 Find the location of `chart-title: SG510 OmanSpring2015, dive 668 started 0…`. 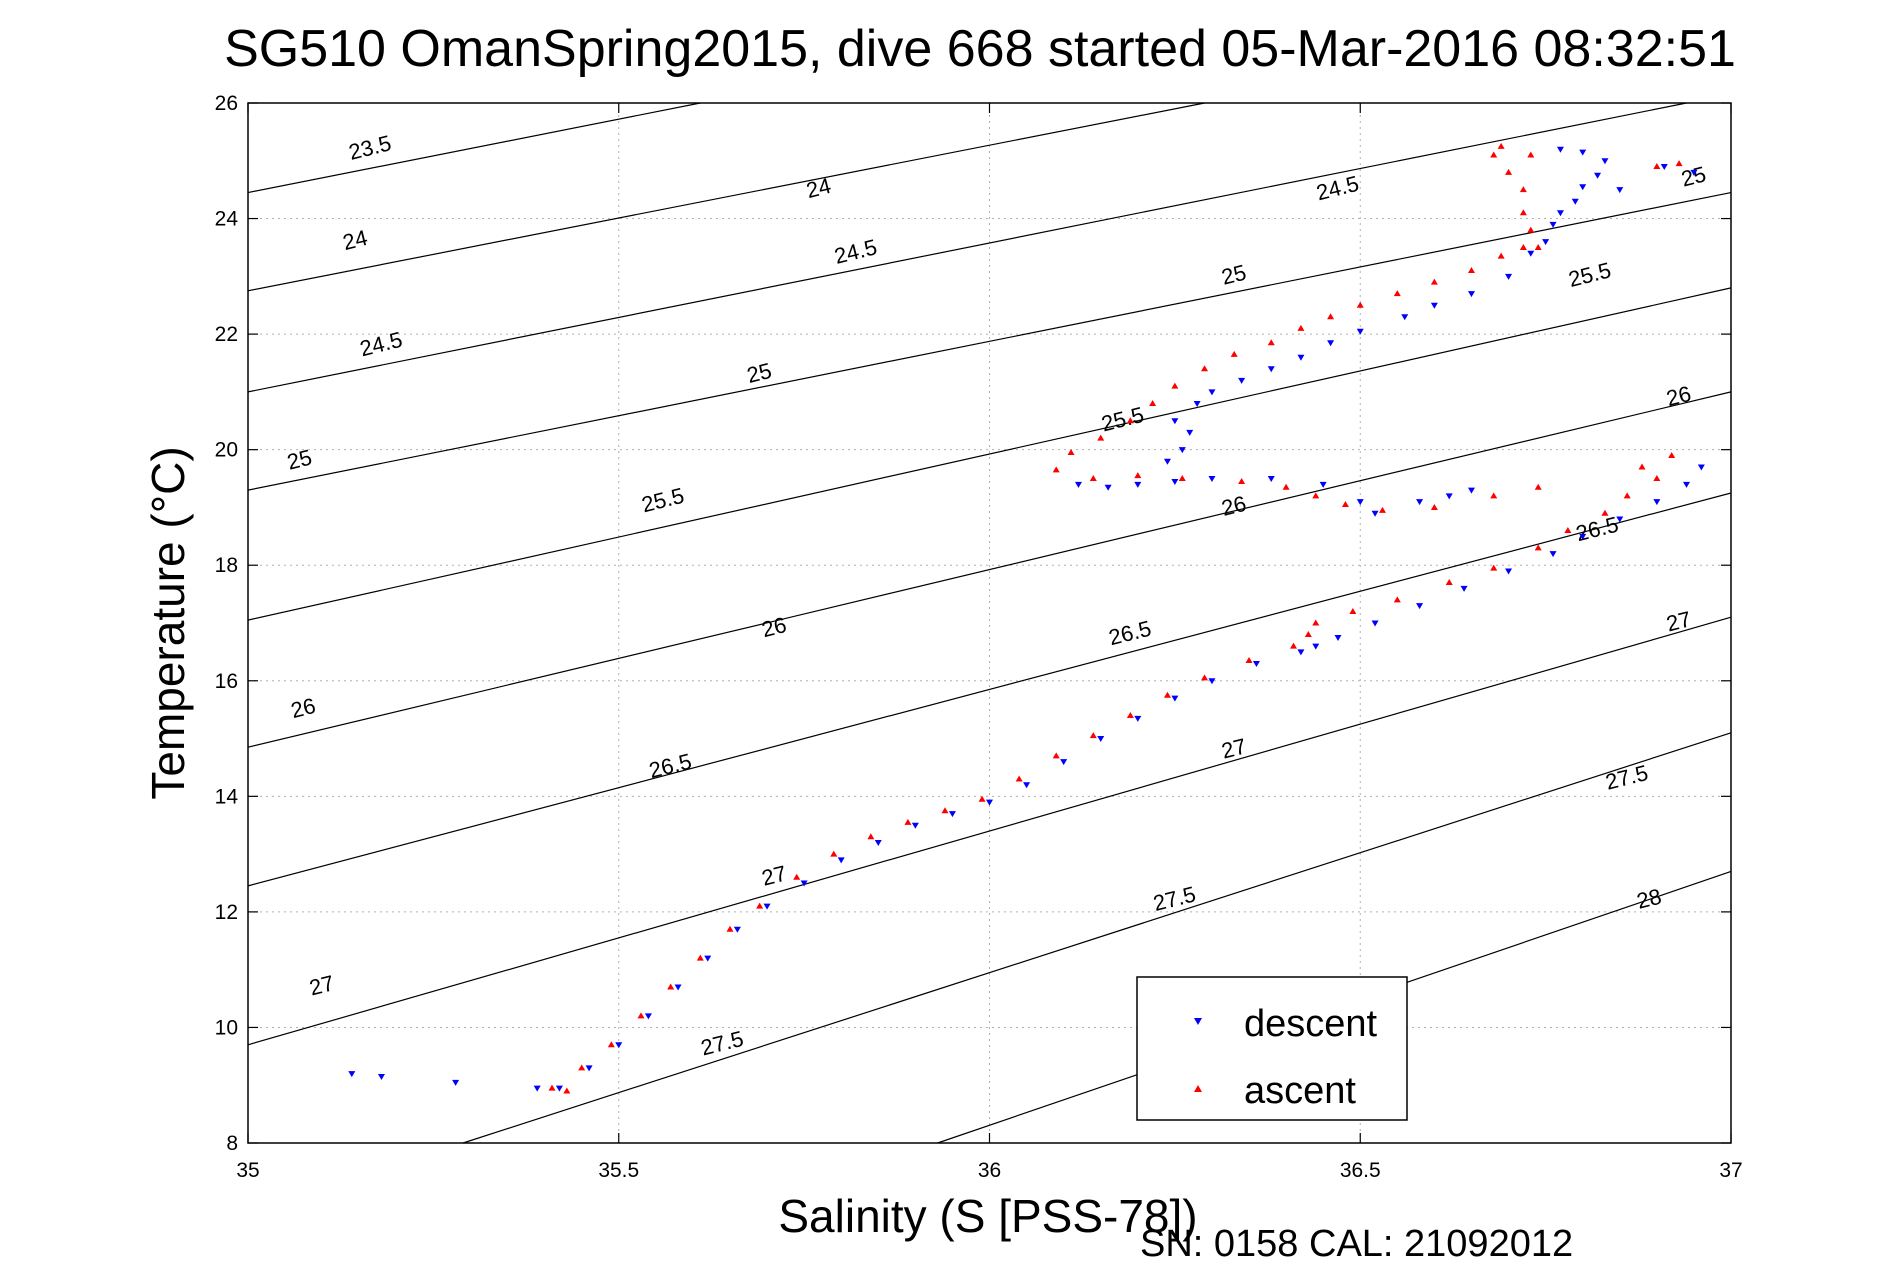

chart-title: SG510 OmanSpring2015, dive 668 started 0… is located at coordinates (980, 49).